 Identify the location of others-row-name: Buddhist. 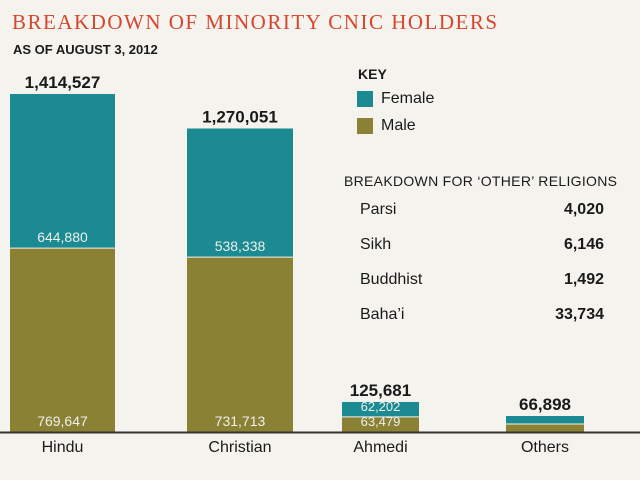
(391, 279).